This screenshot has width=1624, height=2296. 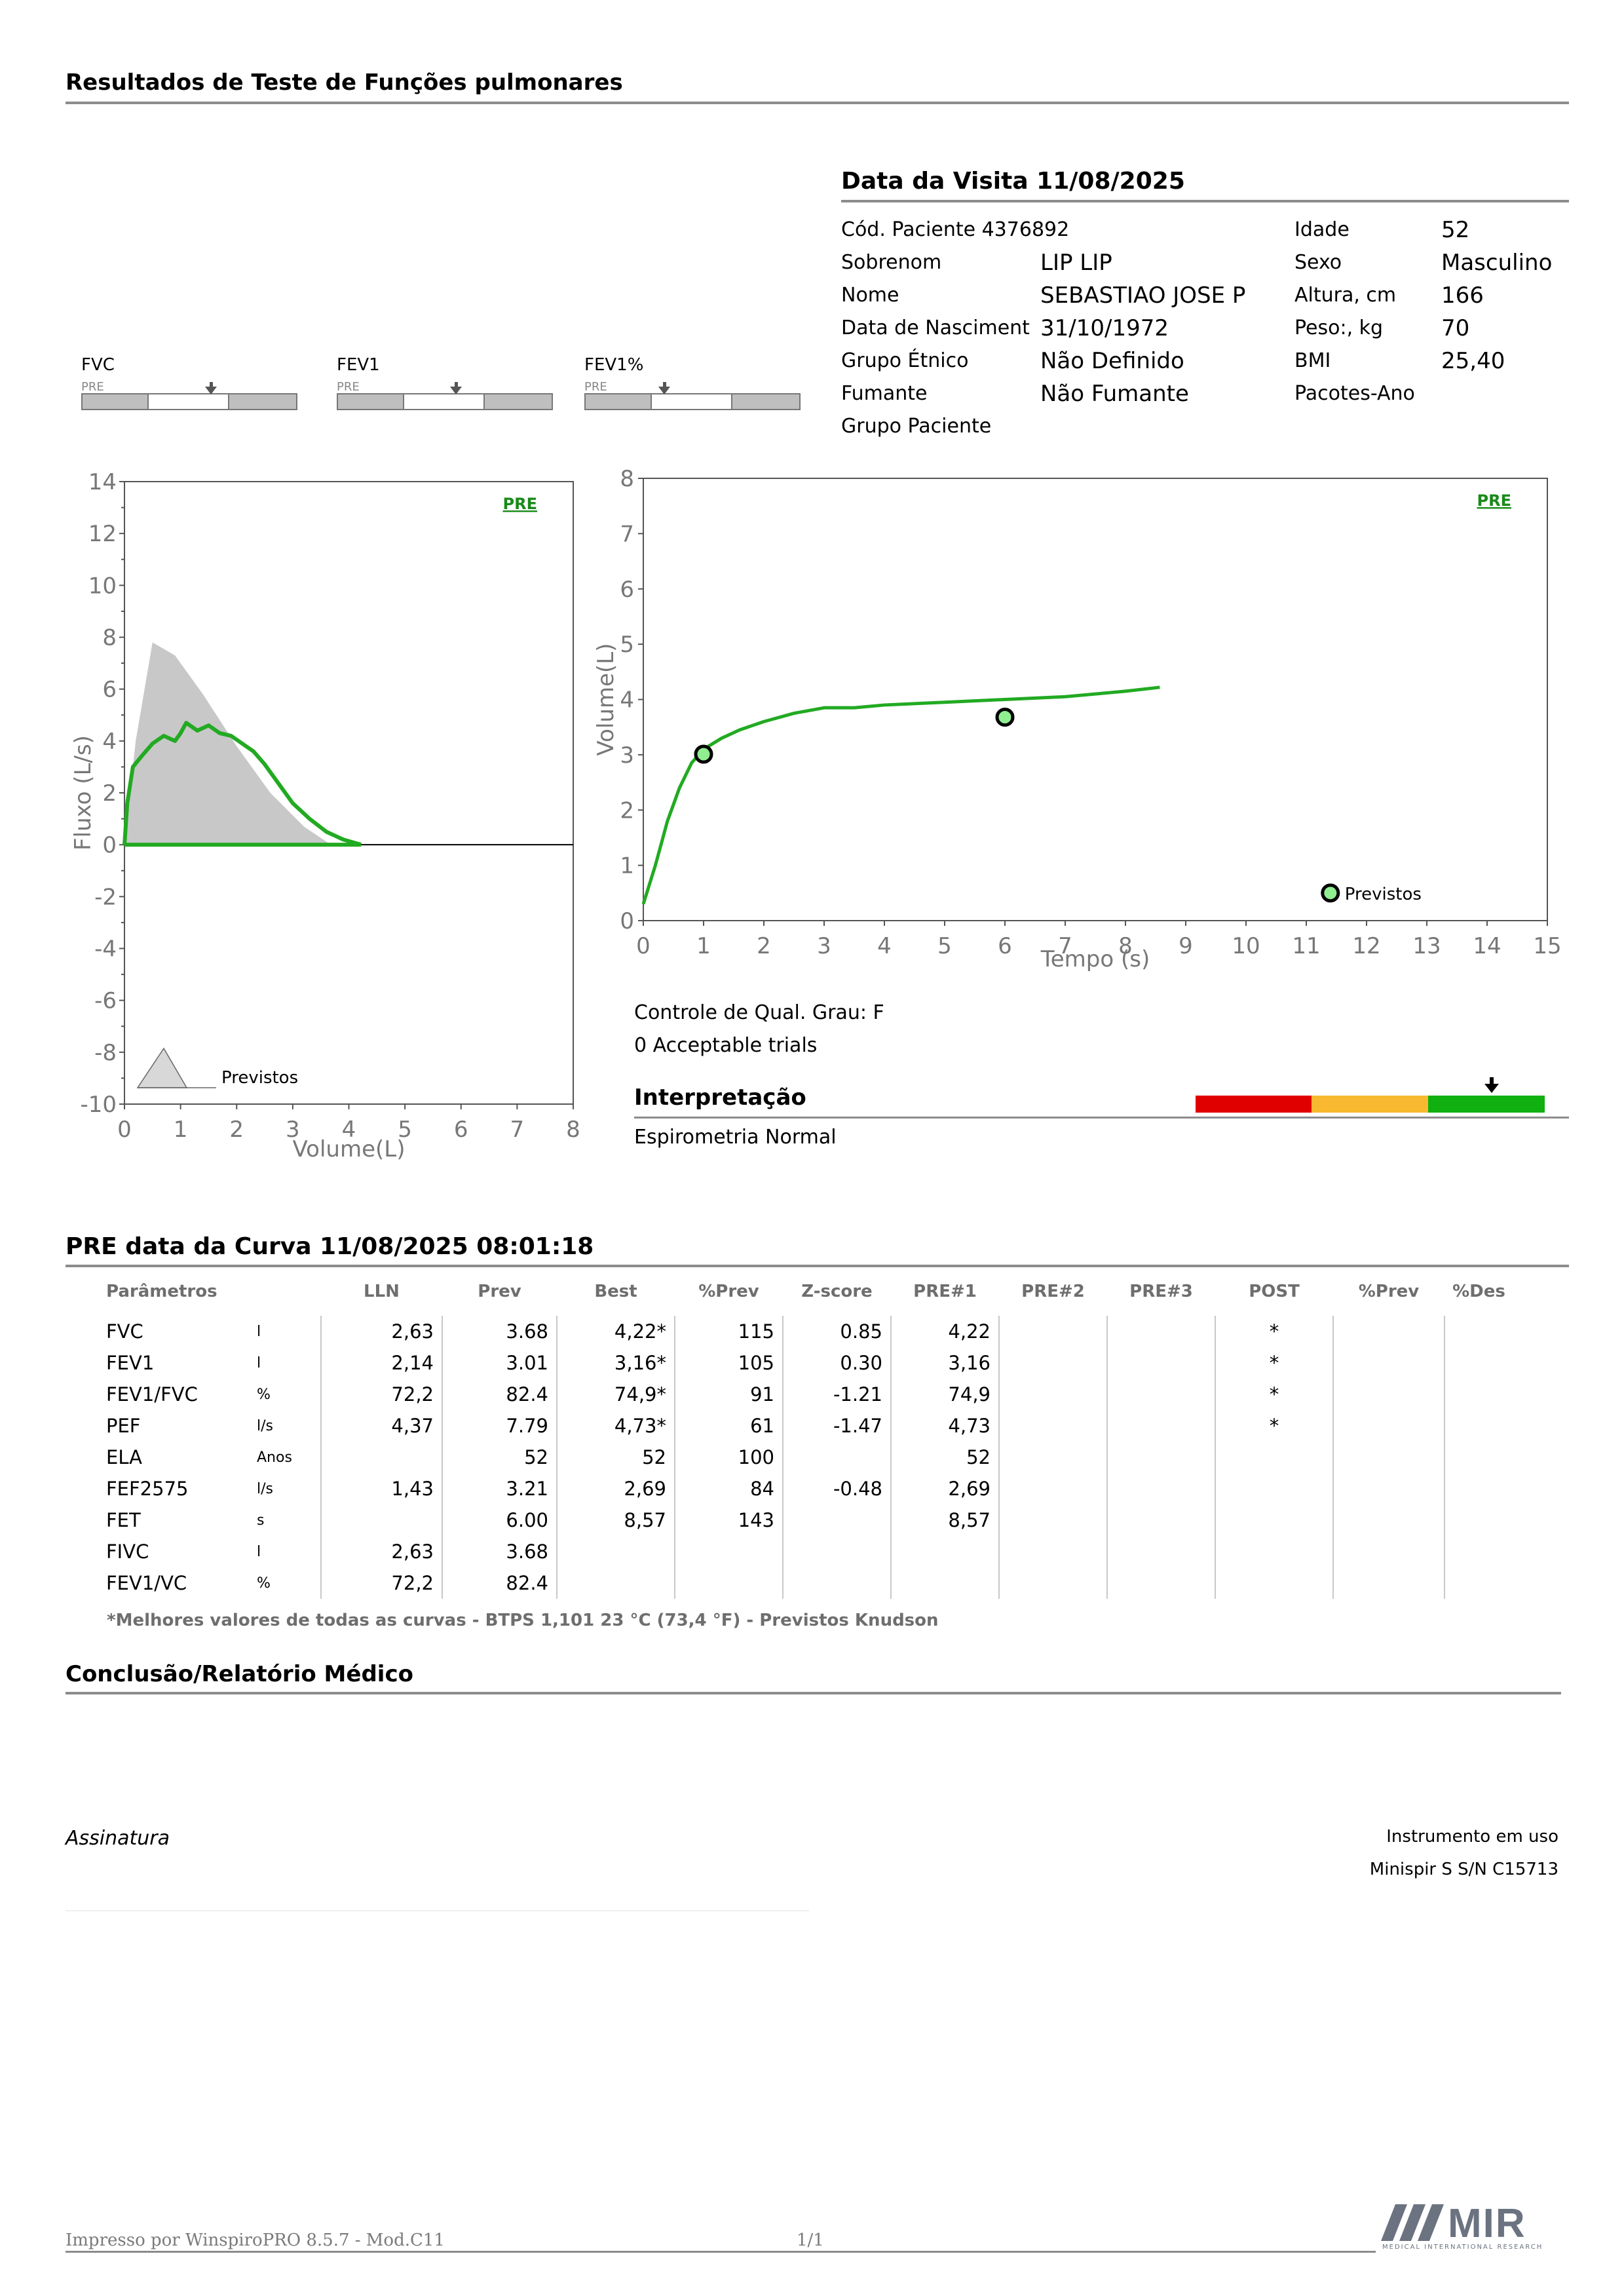 I want to click on visit-field-value: 31/10/1972, so click(x=1104, y=328).